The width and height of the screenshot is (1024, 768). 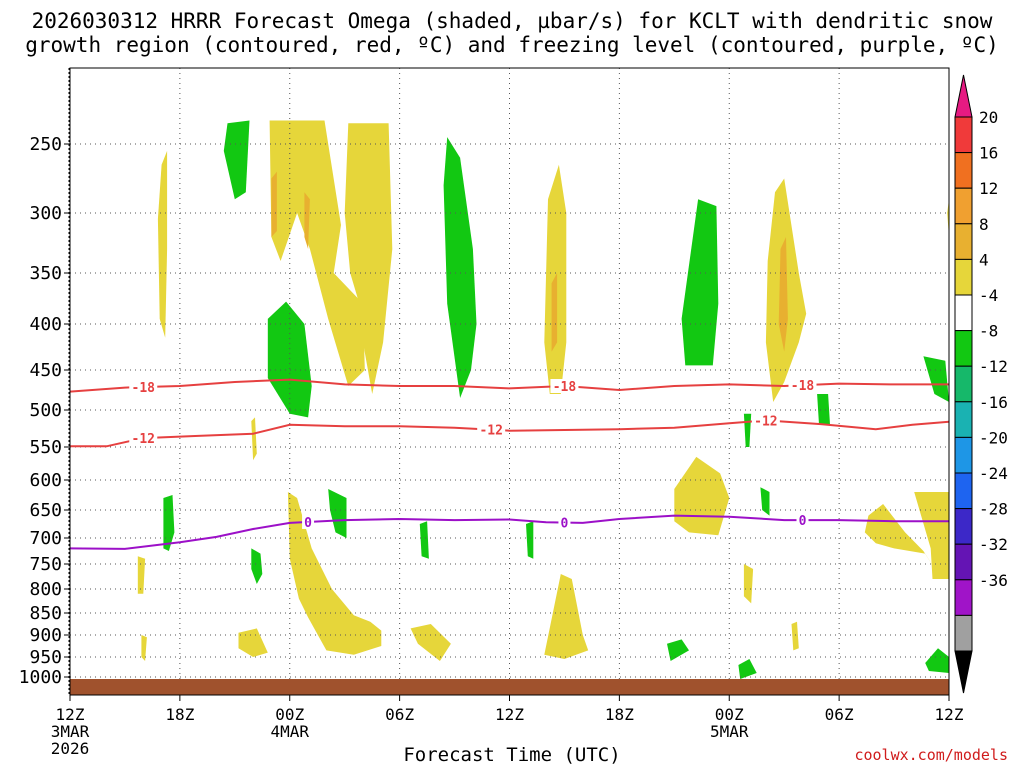 I want to click on colorbar-label-1: 16, so click(x=988, y=153).